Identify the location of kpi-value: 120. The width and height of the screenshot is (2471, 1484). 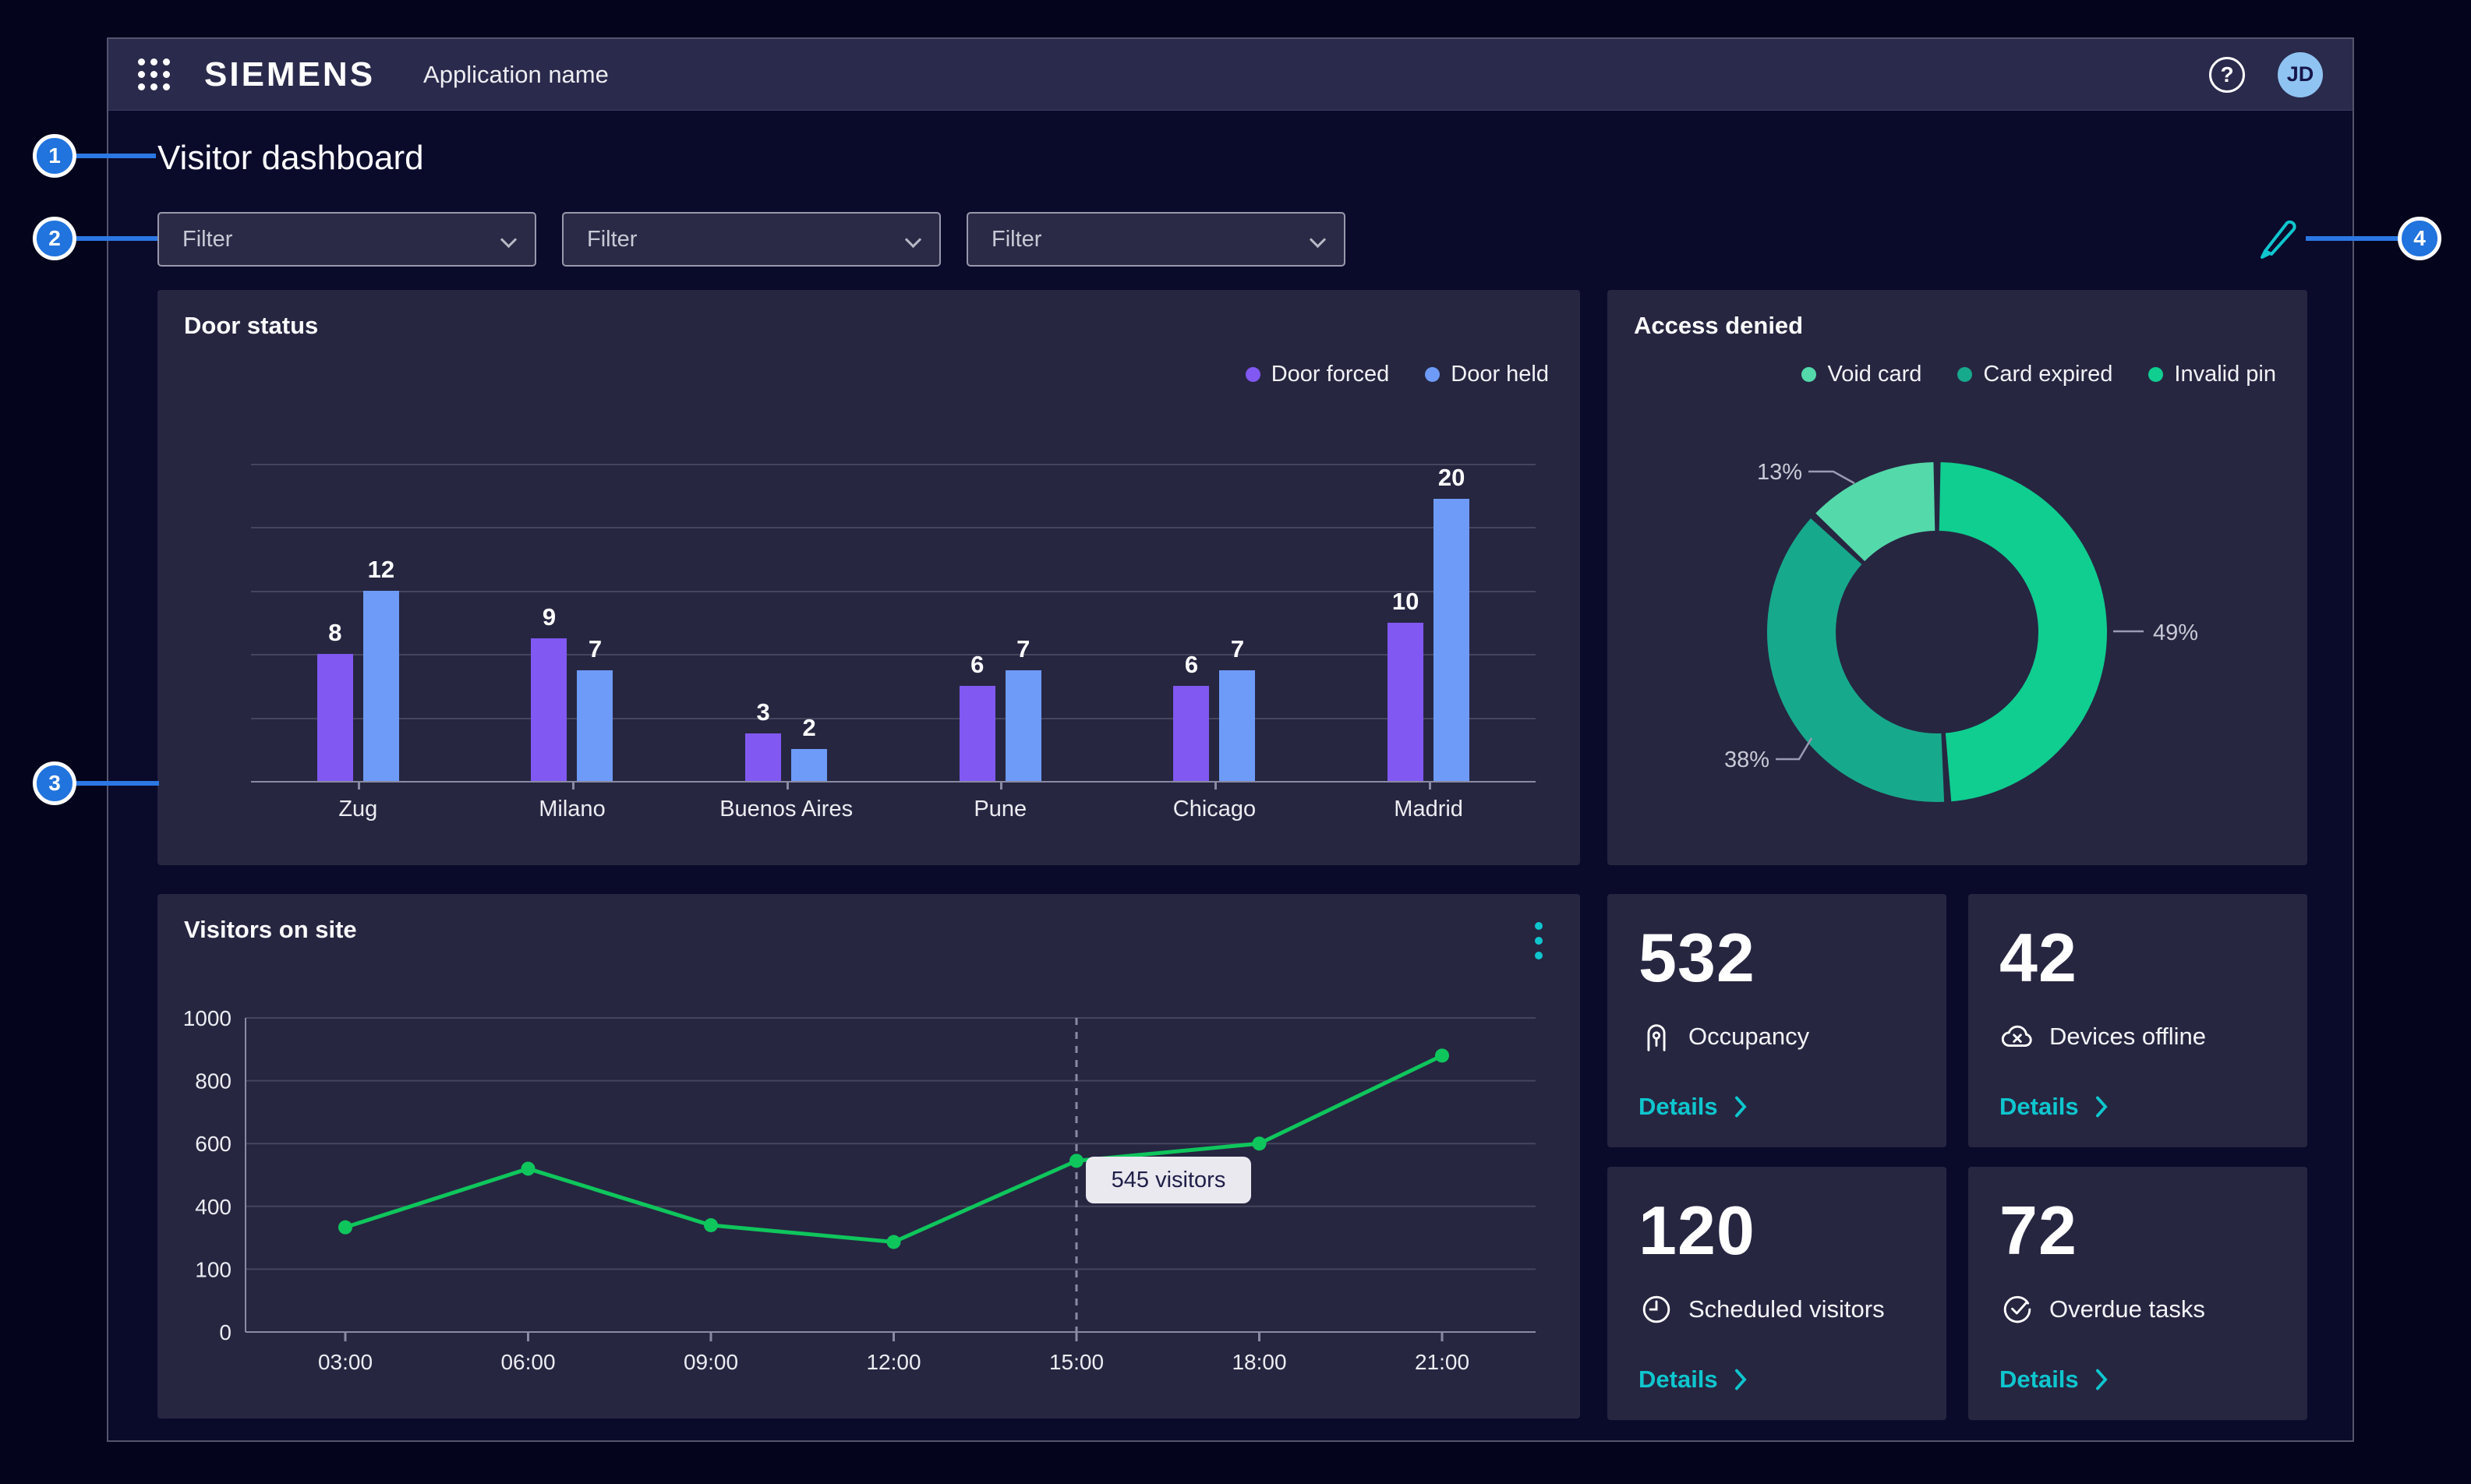
(1696, 1230).